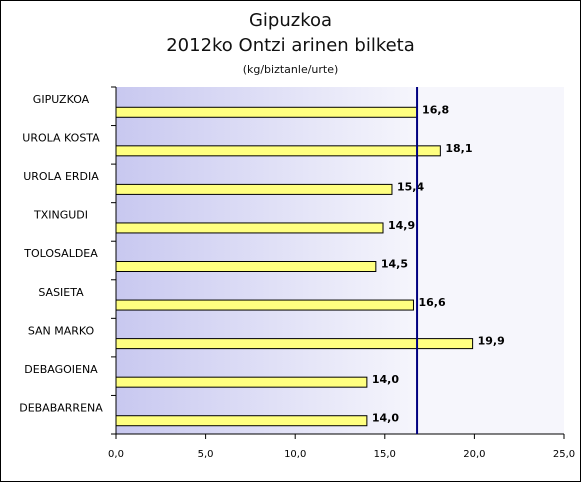 This screenshot has height=482, width=581. Describe the element at coordinates (401, 225) in the screenshot. I see `bar-value-label: 14,9` at that location.